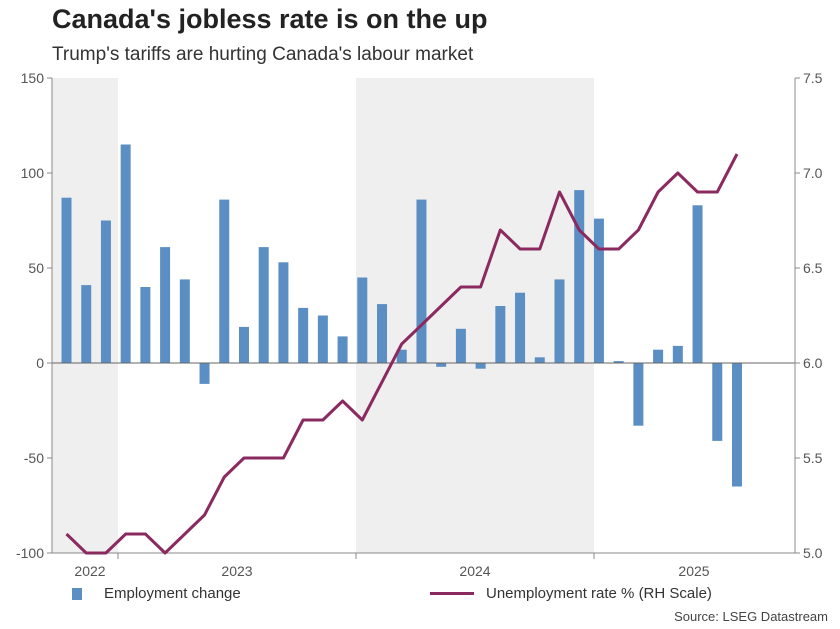 The height and width of the screenshot is (629, 840). I want to click on right-tick-label: 5.0, so click(813, 553).